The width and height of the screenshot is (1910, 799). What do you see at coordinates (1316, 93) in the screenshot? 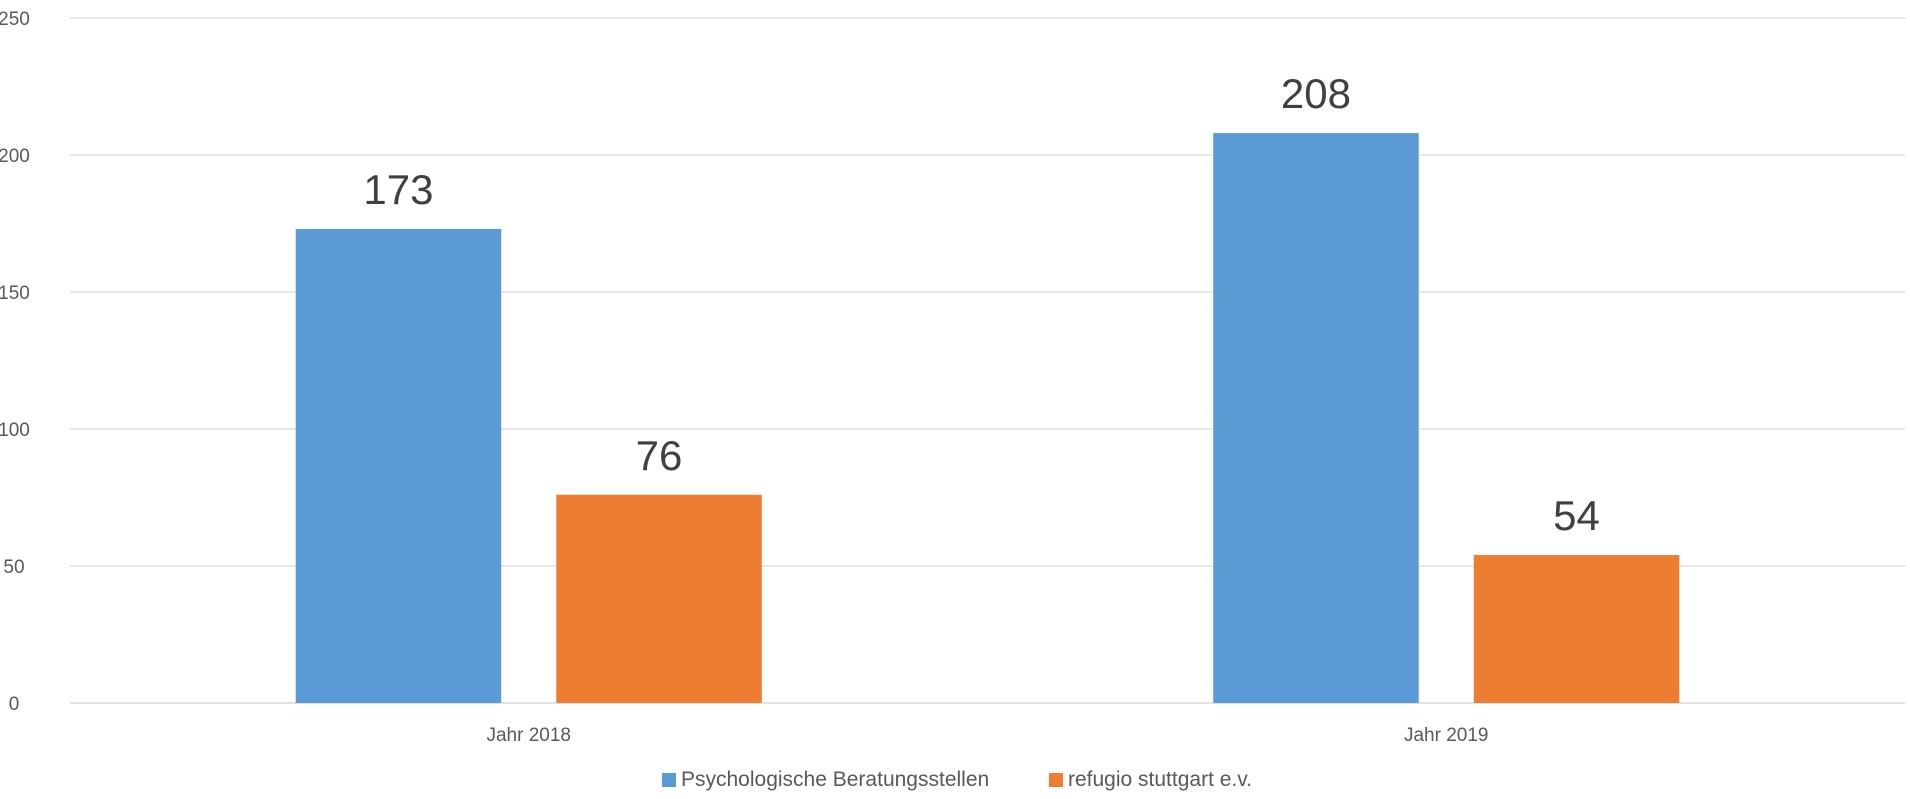
I see `data-label: 208` at bounding box center [1316, 93].